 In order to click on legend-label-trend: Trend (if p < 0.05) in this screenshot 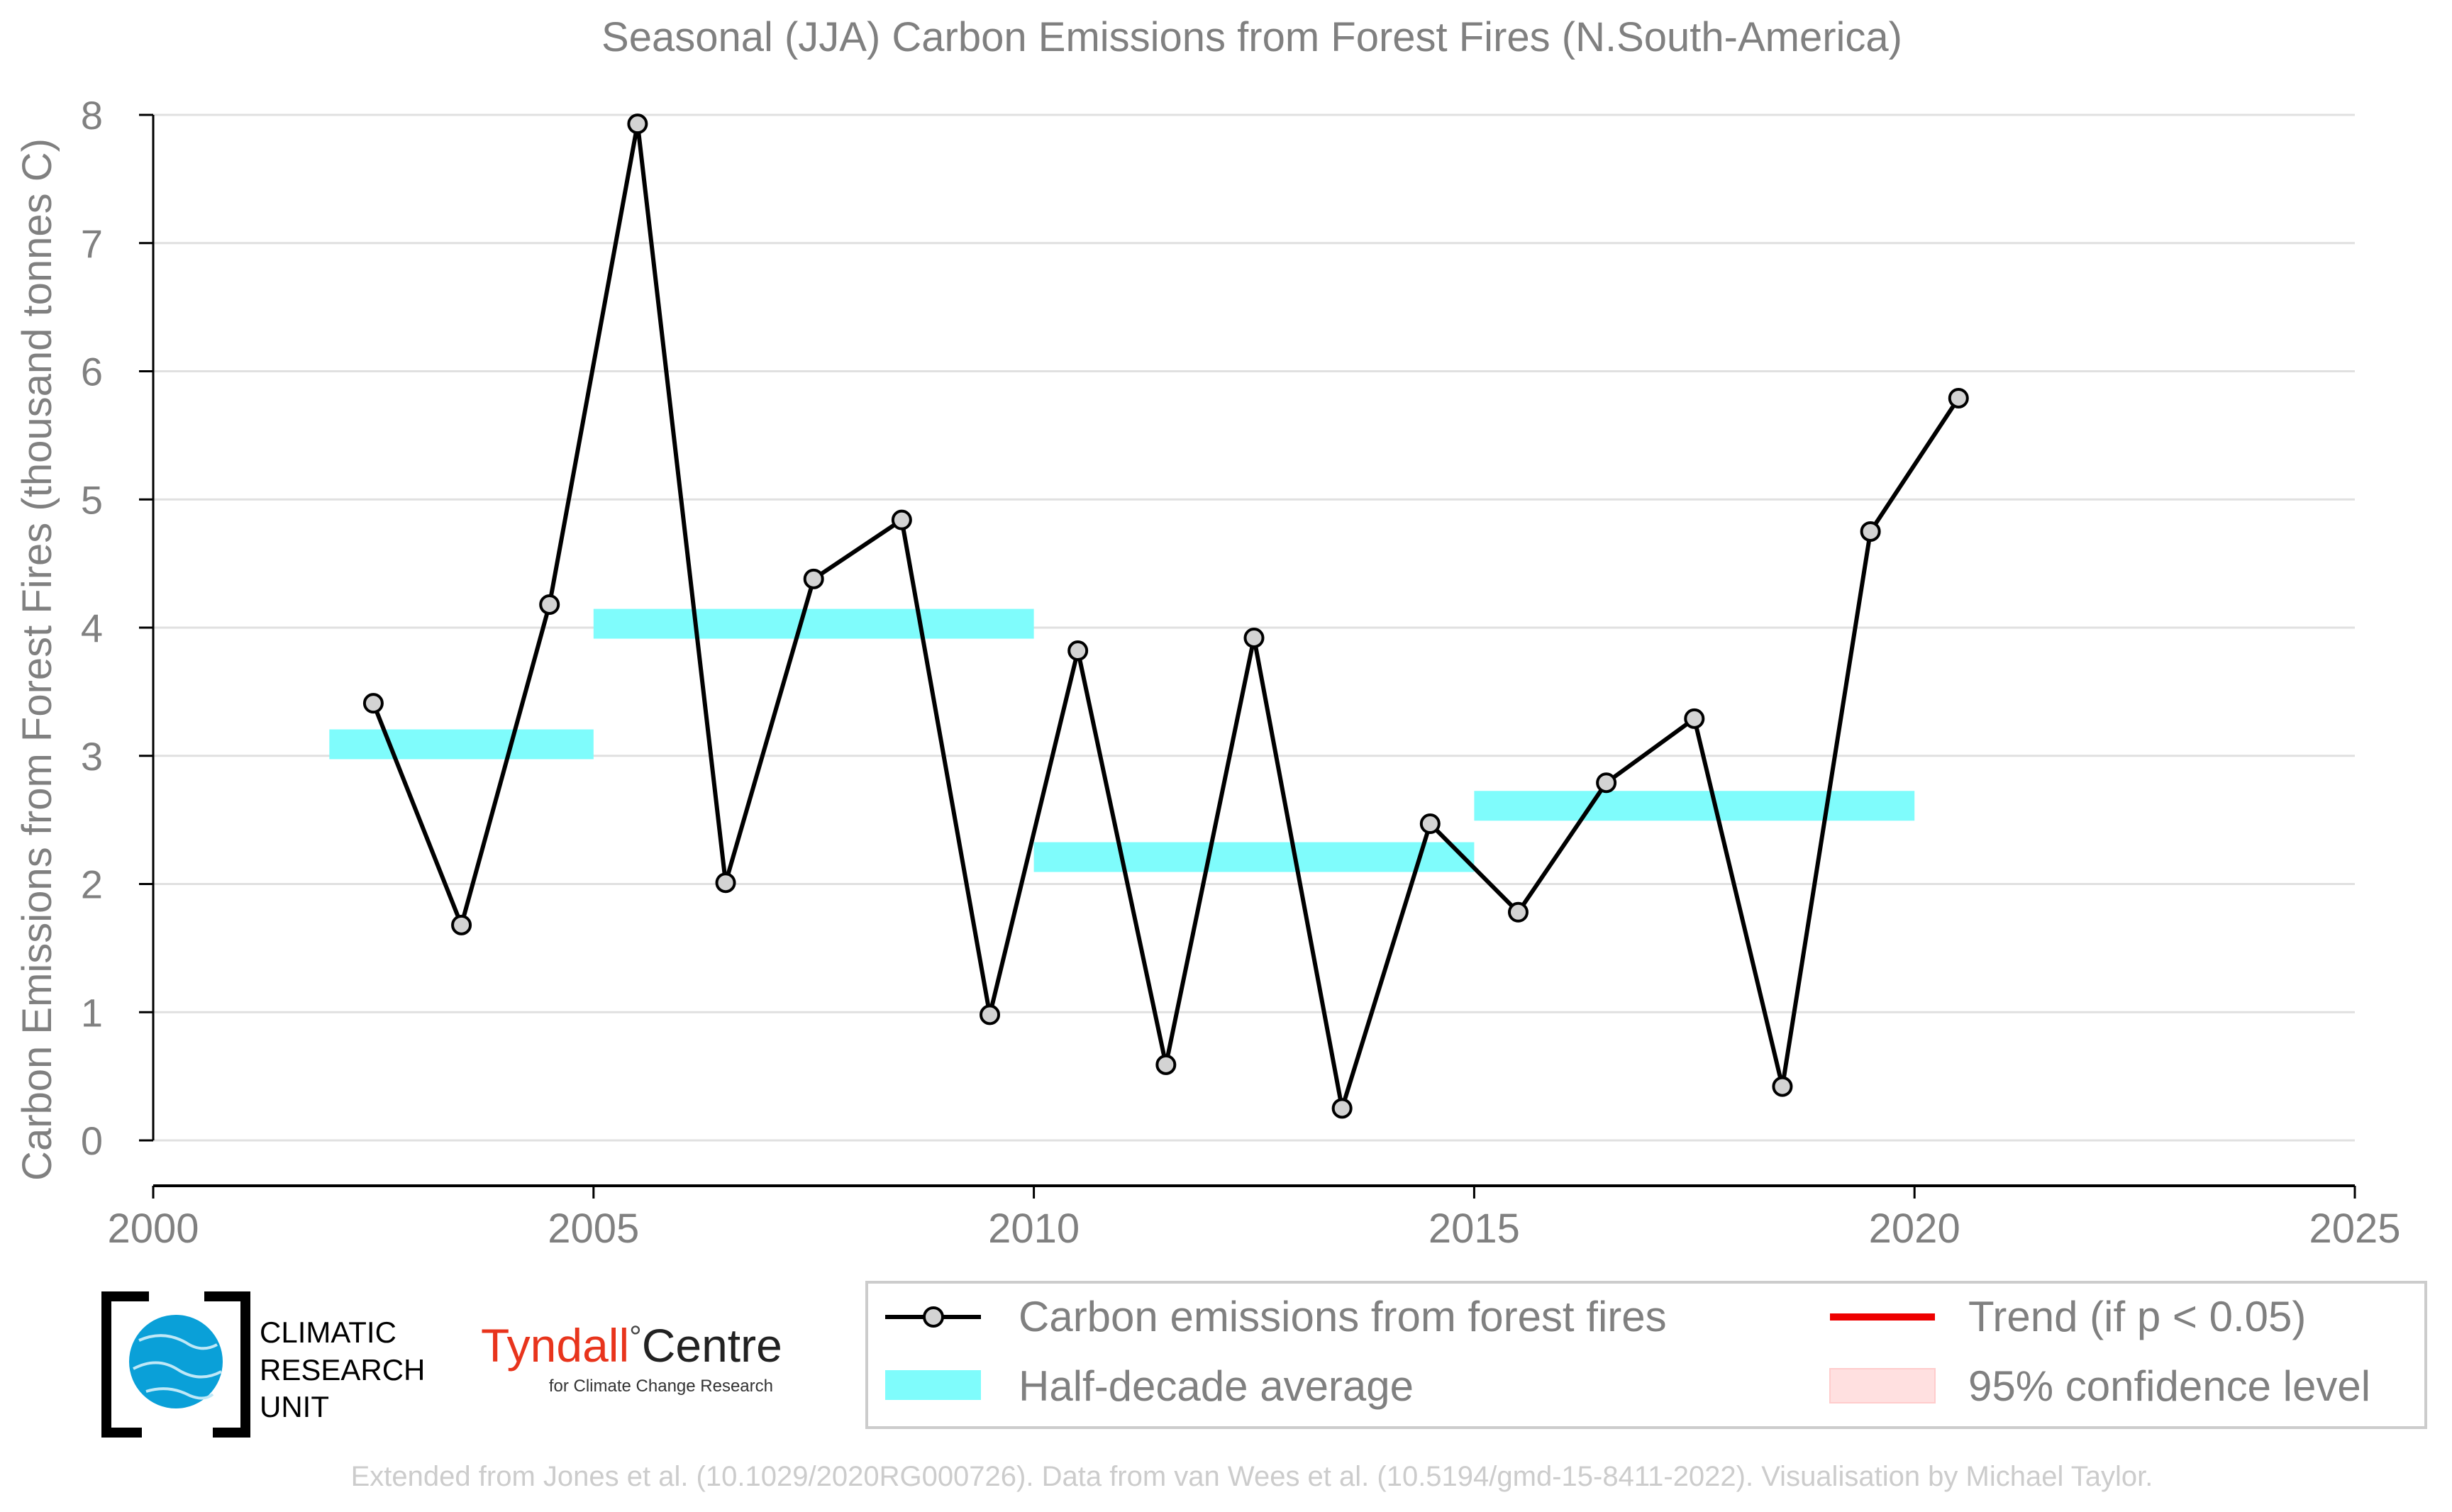, I will do `click(2137, 1316)`.